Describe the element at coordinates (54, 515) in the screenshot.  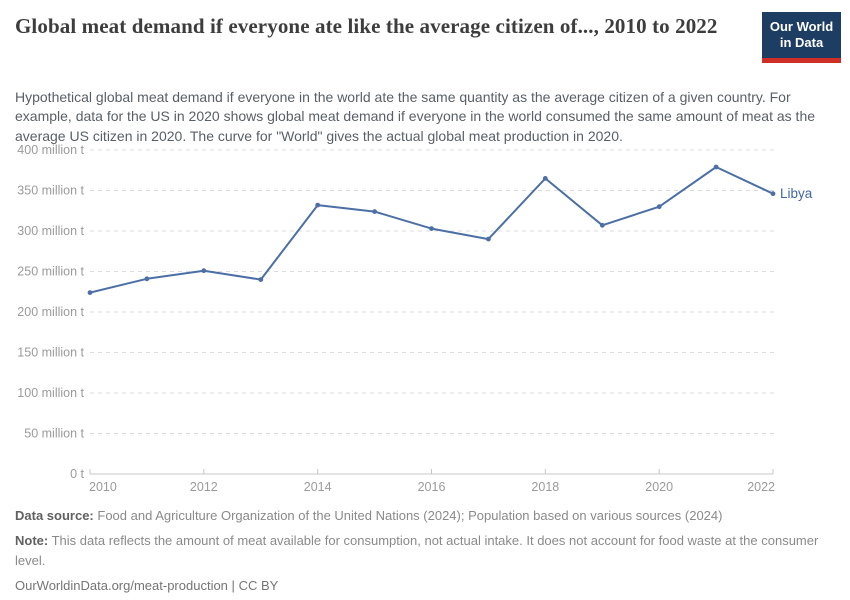
I see `data-source-label: Data source:` at that location.